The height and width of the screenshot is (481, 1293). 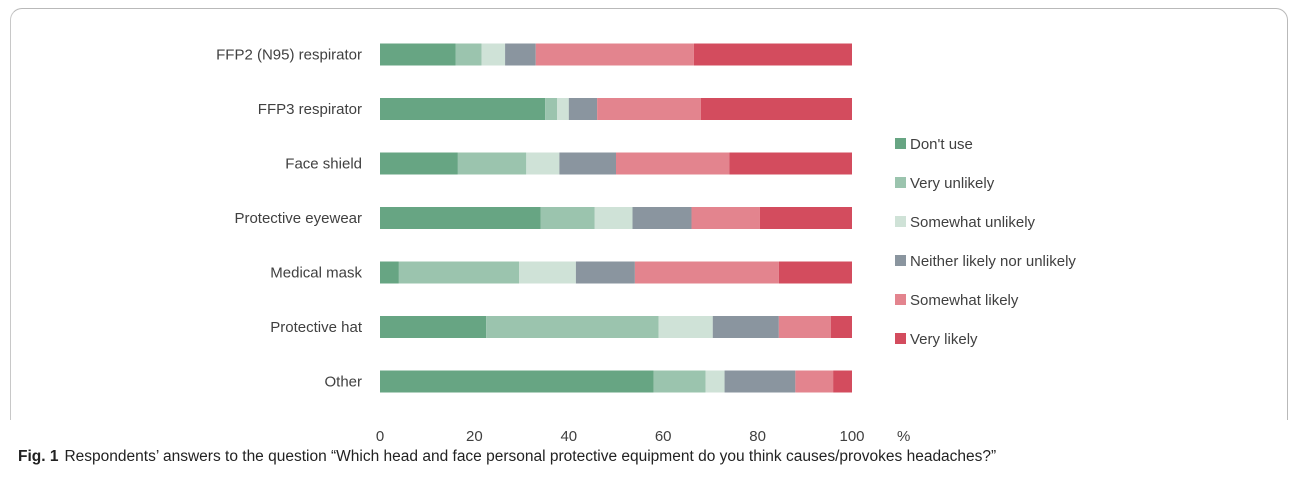 What do you see at coordinates (790, 163) in the screenshot?
I see `bar-segment-face-shield-very-likely` at bounding box center [790, 163].